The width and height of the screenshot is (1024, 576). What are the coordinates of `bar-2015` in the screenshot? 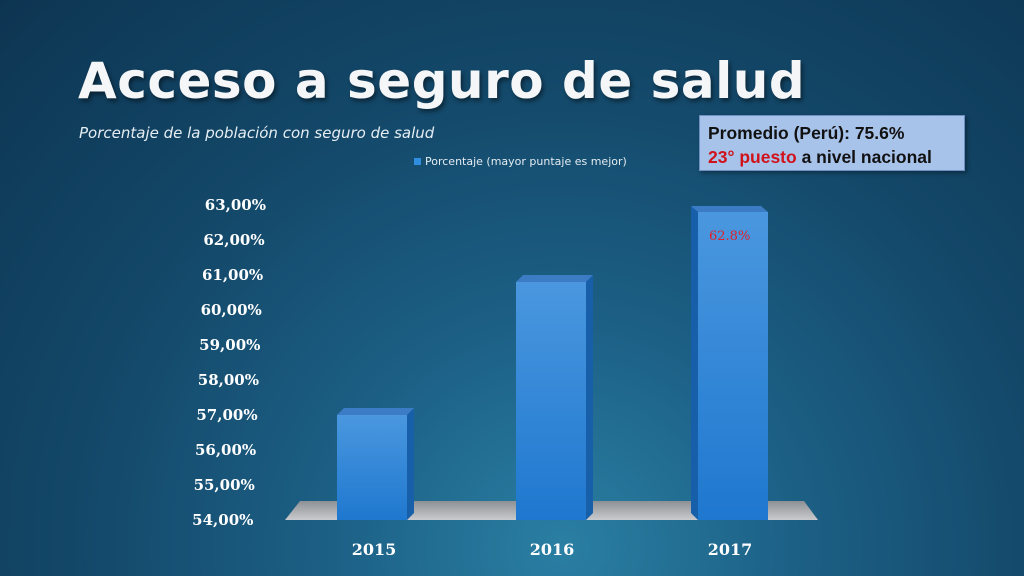 It's located at (375, 464).